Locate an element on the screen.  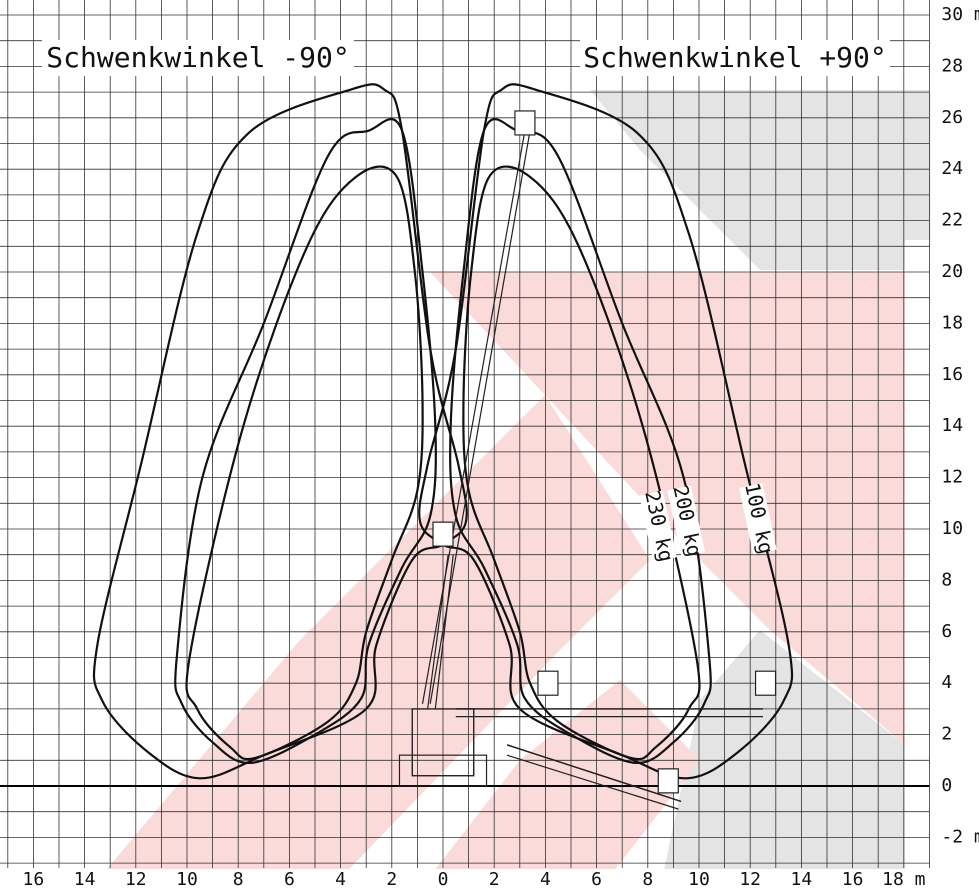
y-tick-label: 2 is located at coordinates (946, 734).